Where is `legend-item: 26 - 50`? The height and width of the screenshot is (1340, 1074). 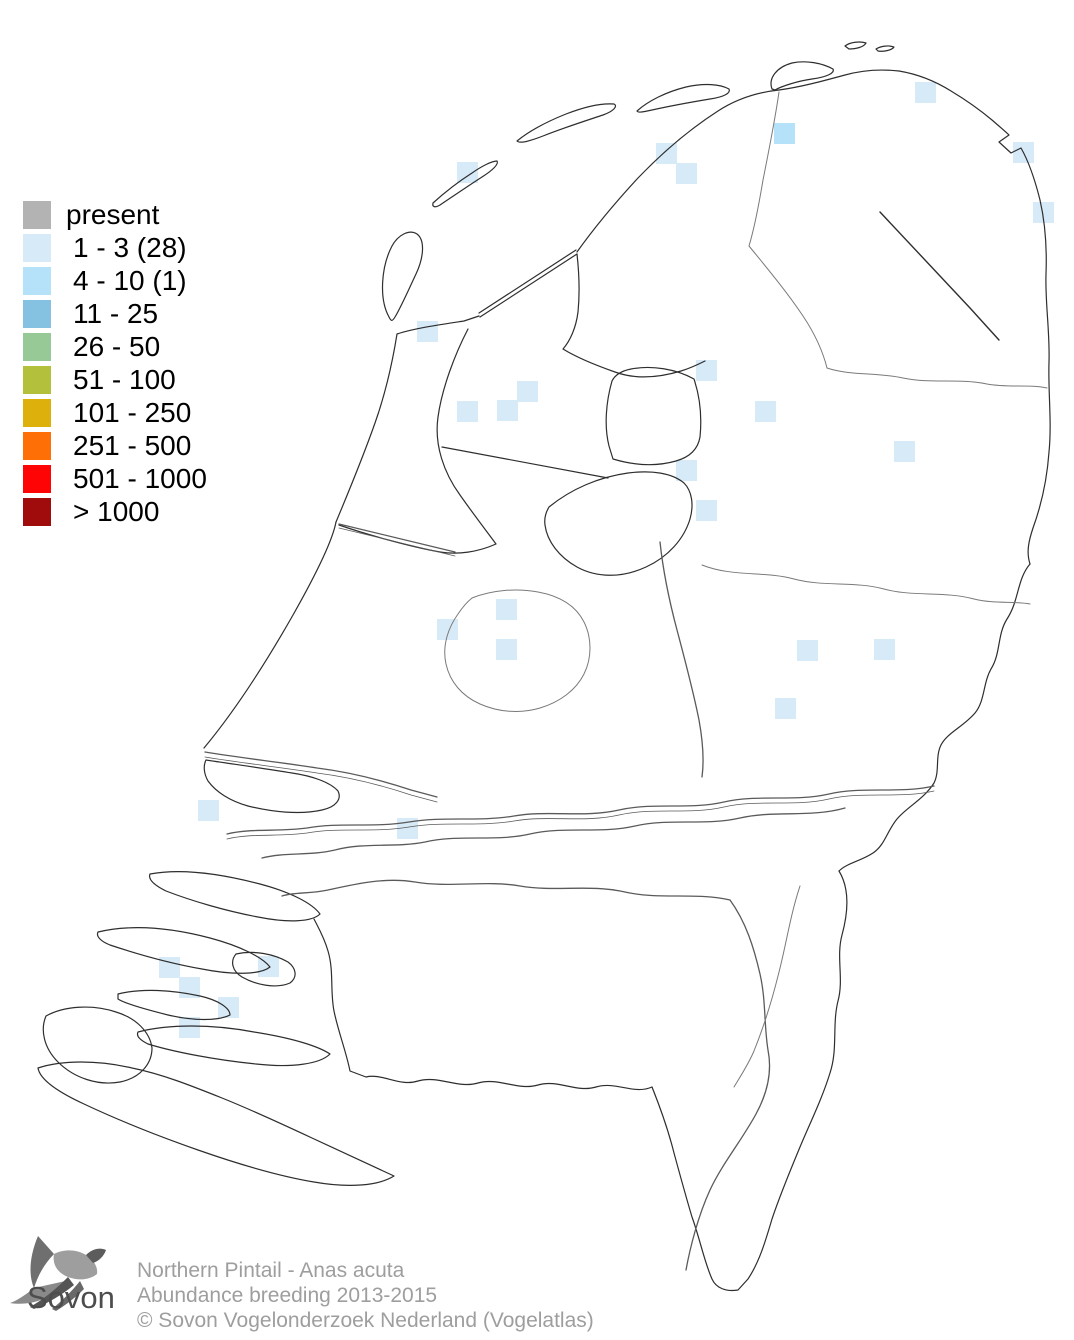 legend-item: 26 - 50 is located at coordinates (115, 347).